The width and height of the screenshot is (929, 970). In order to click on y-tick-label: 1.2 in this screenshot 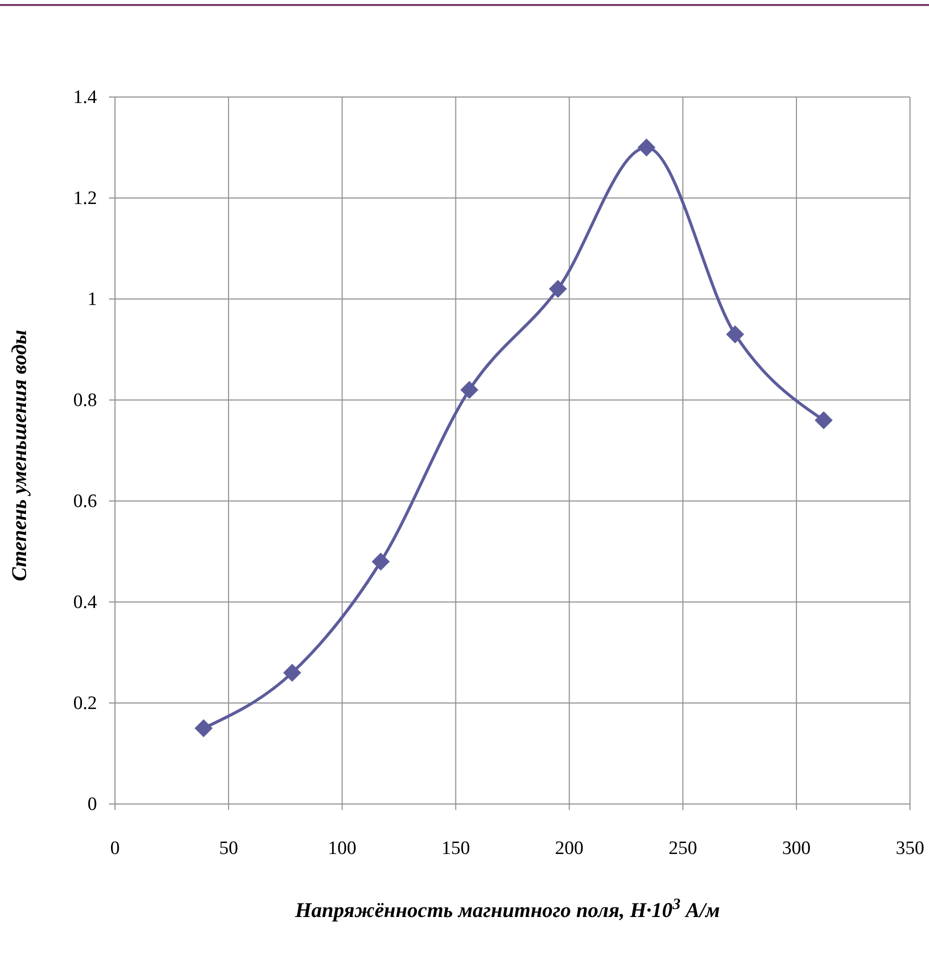, I will do `click(85, 198)`.